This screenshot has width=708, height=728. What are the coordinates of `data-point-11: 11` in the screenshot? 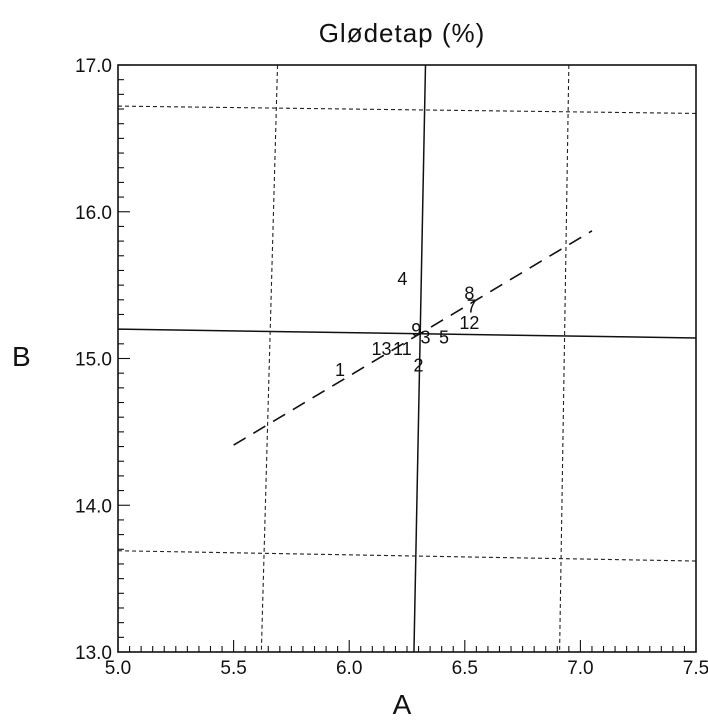 It's located at (402, 349).